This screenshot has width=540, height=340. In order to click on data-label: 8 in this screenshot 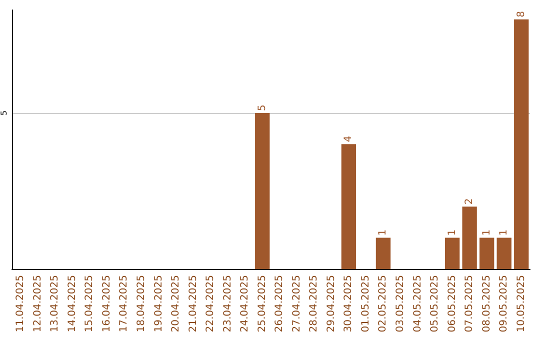, I will do `click(521, 14)`.